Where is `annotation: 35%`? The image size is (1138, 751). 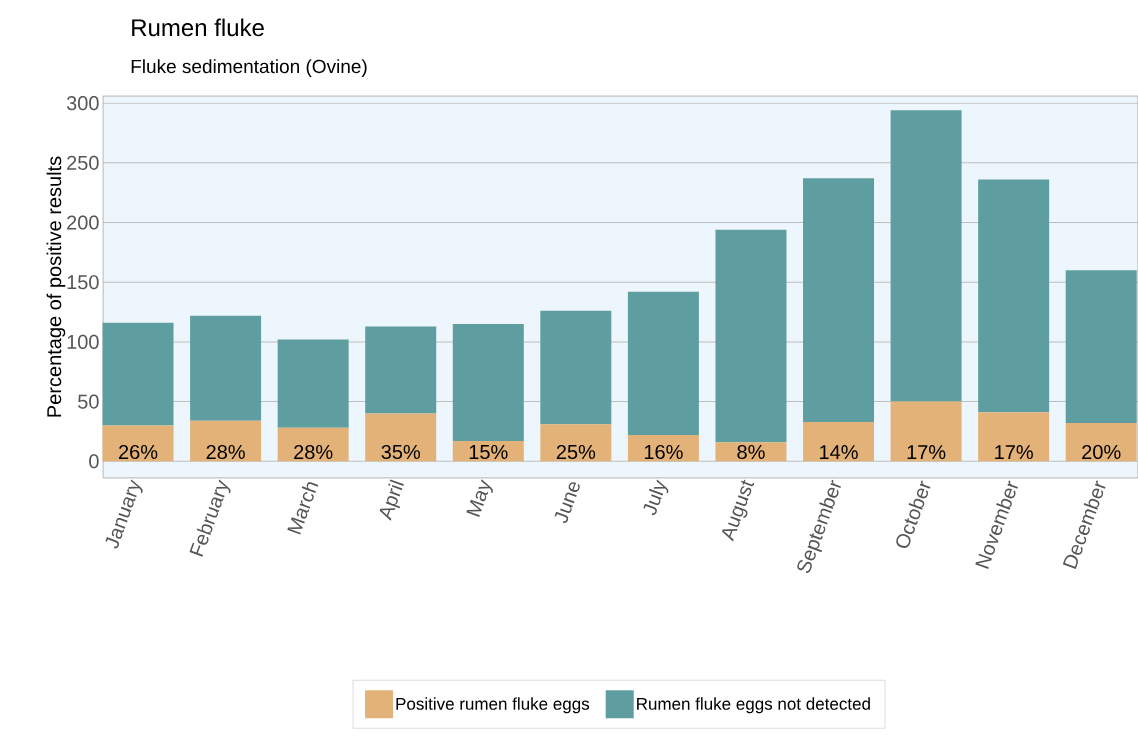 annotation: 35% is located at coordinates (401, 452).